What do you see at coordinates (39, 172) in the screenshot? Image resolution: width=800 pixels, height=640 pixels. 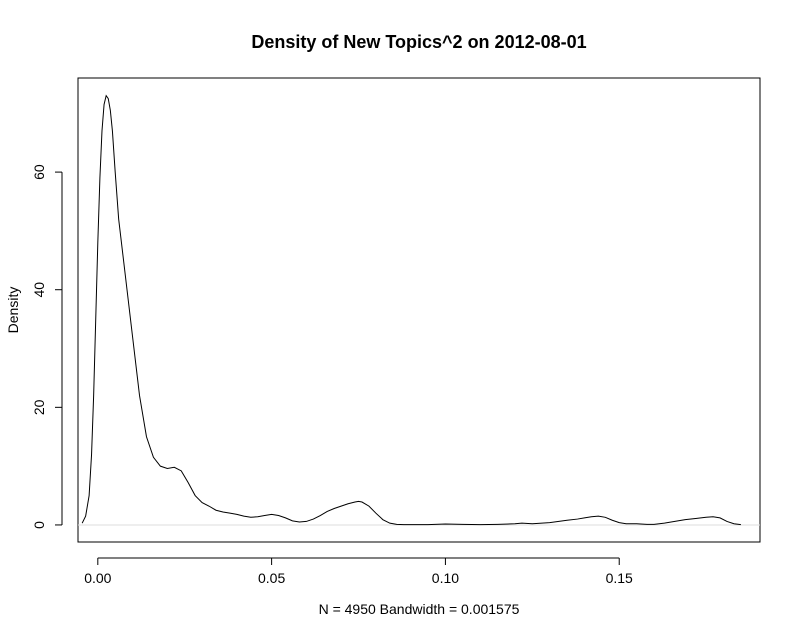 I see `y-tick-label: 60` at bounding box center [39, 172].